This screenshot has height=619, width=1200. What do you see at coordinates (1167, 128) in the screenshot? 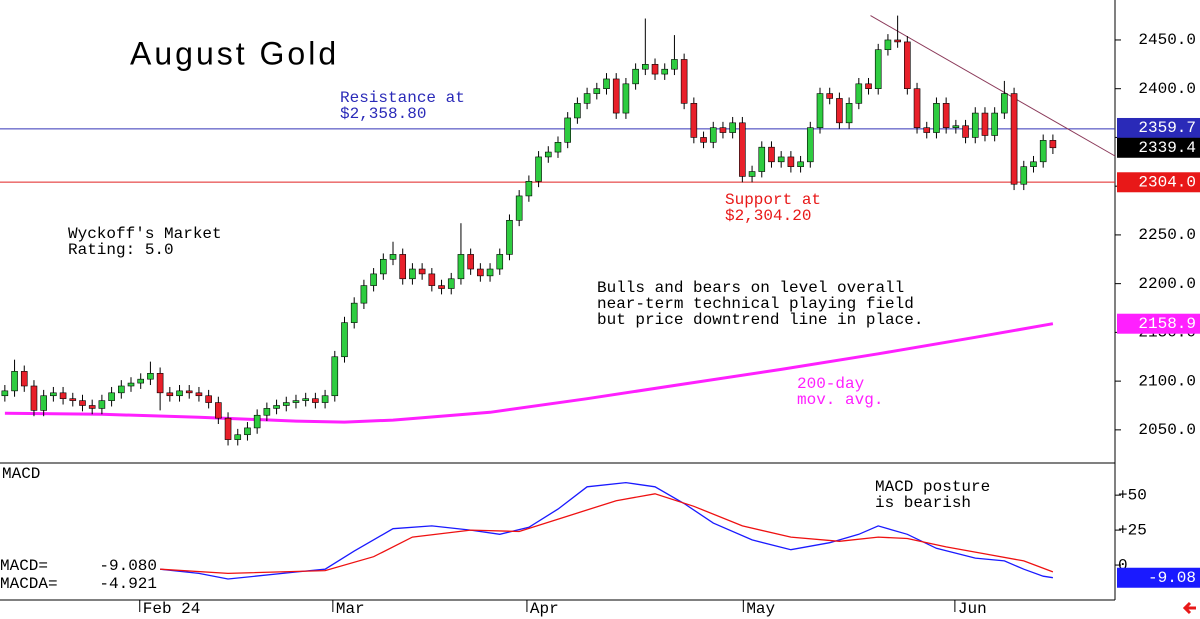
I see `price-tag: 2359.7` at bounding box center [1167, 128].